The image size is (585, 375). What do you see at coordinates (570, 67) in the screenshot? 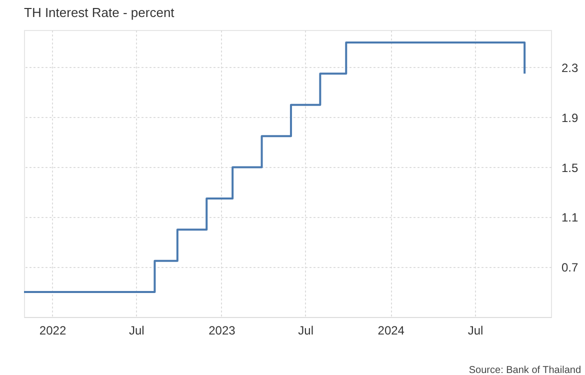
I see `y-tick-label: 2.3` at bounding box center [570, 67].